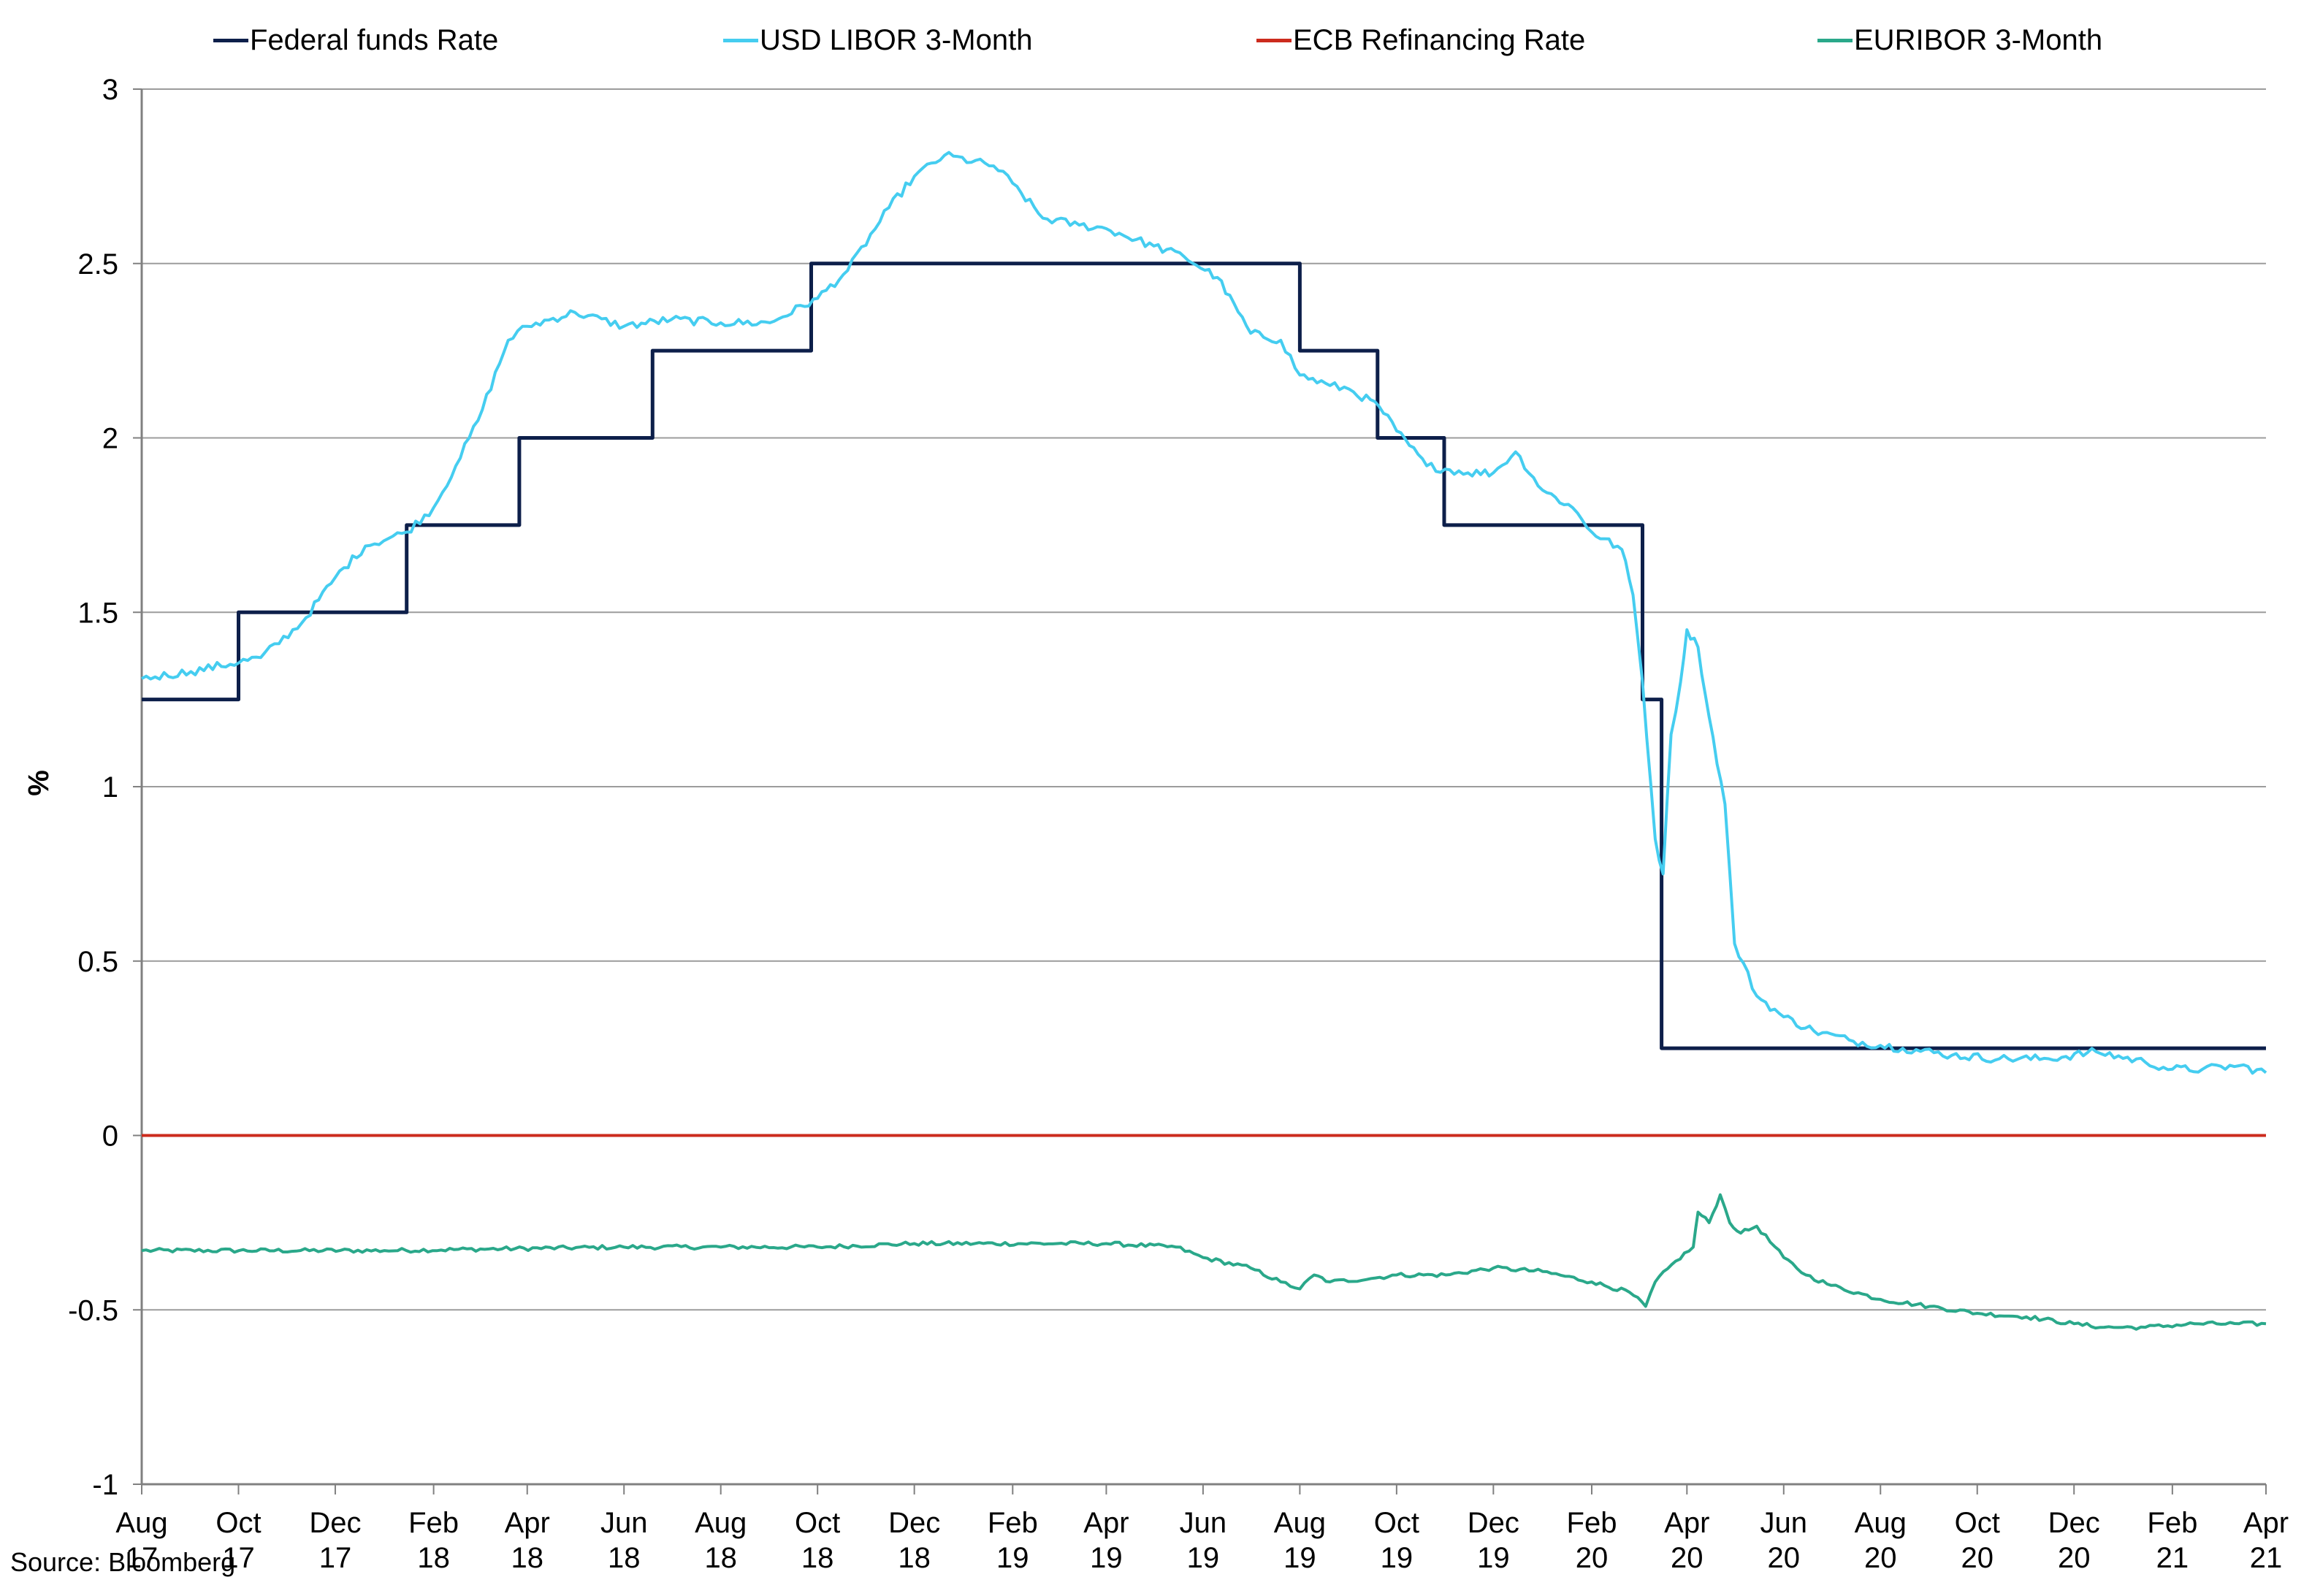 This screenshot has height=1596, width=2312. I want to click on x-tick-label: Dec 19, so click(1494, 1541).